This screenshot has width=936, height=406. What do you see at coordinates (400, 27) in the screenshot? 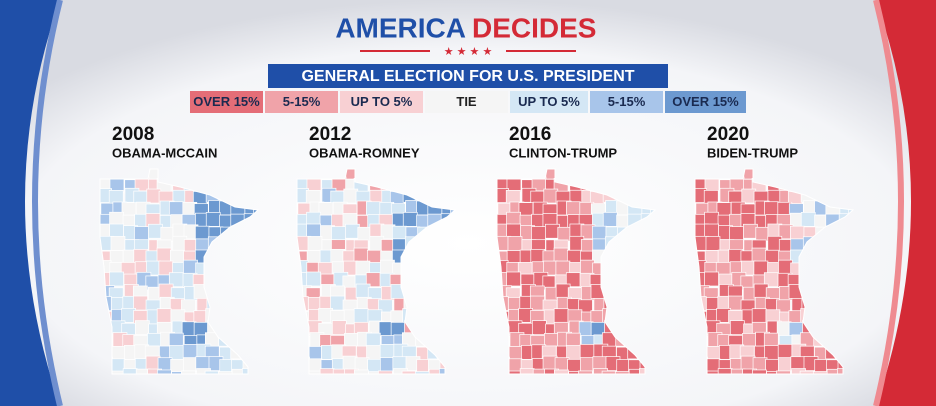
I see `title-left: AMERICA` at bounding box center [400, 27].